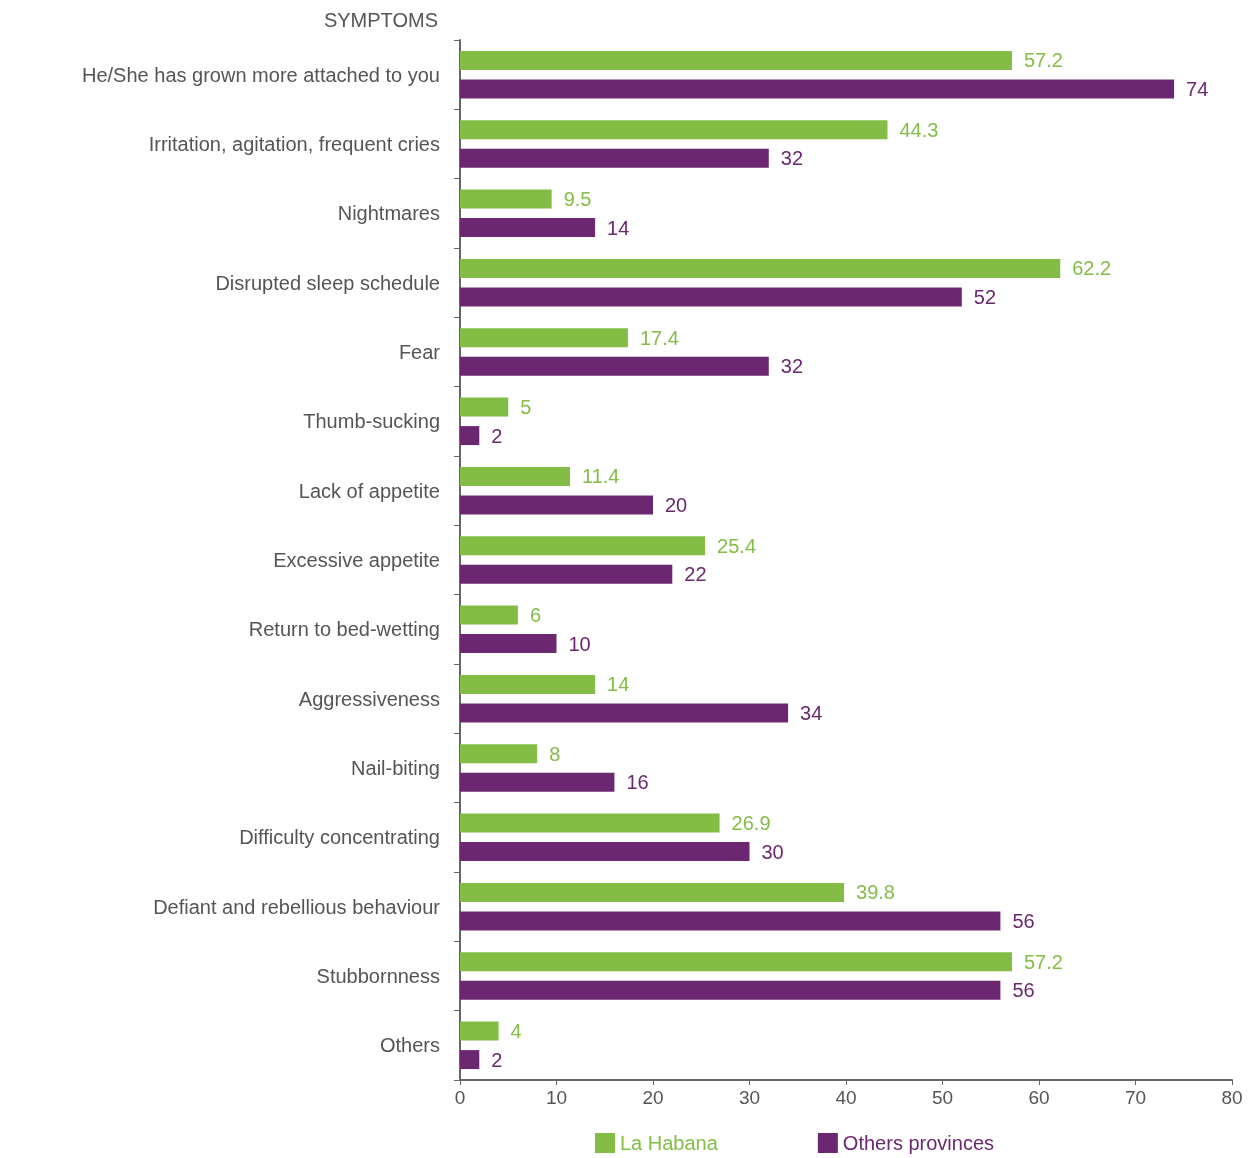 The width and height of the screenshot is (1252, 1158). What do you see at coordinates (846, 1097) in the screenshot?
I see `x-tick-label: 40` at bounding box center [846, 1097].